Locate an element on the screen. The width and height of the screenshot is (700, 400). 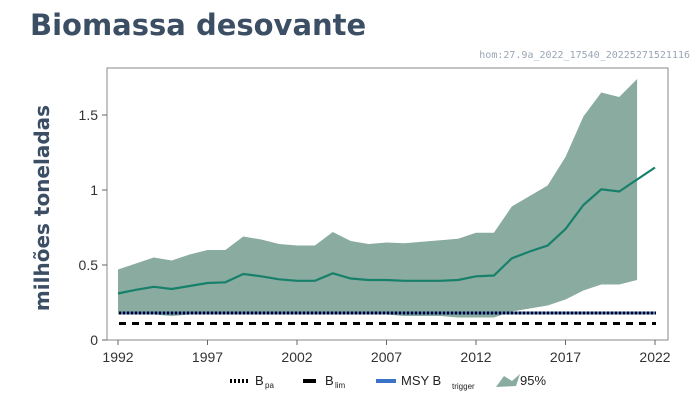
x-tick-label: 2022 is located at coordinates (654, 357).